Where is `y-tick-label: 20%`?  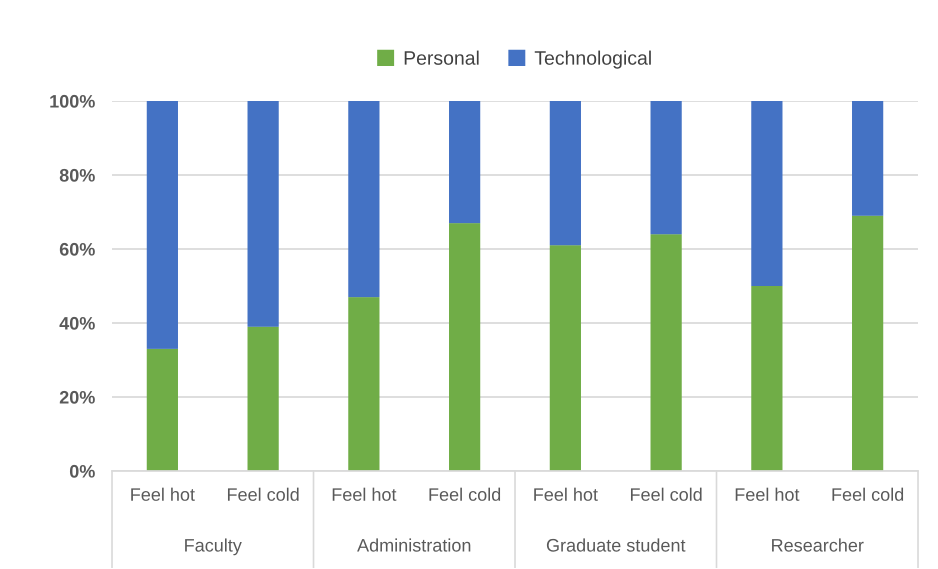 y-tick-label: 20% is located at coordinates (77, 397).